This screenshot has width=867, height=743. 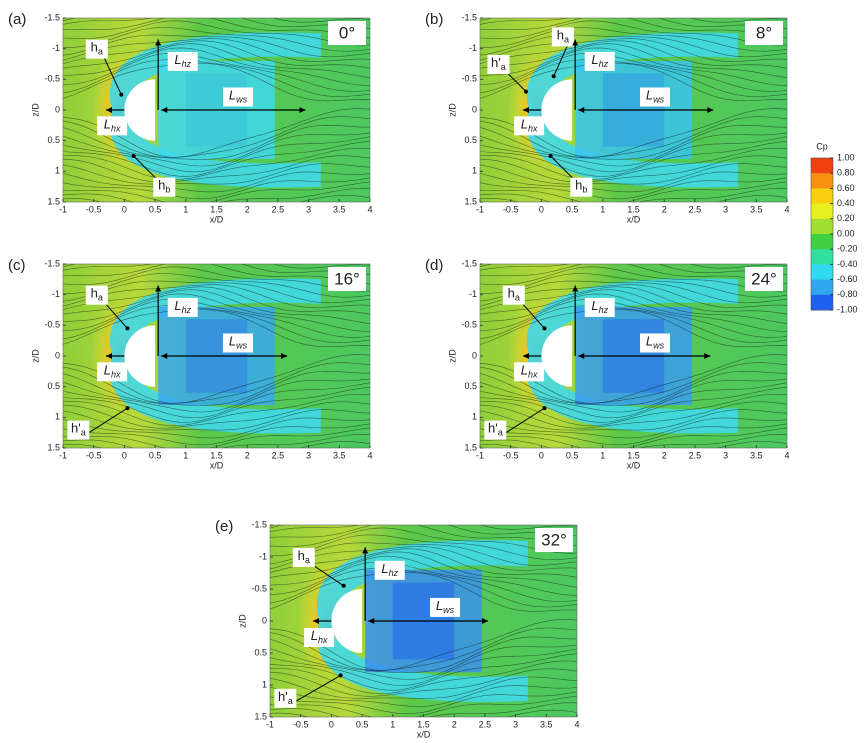 I want to click on angle-label: 0°, so click(x=347, y=32).